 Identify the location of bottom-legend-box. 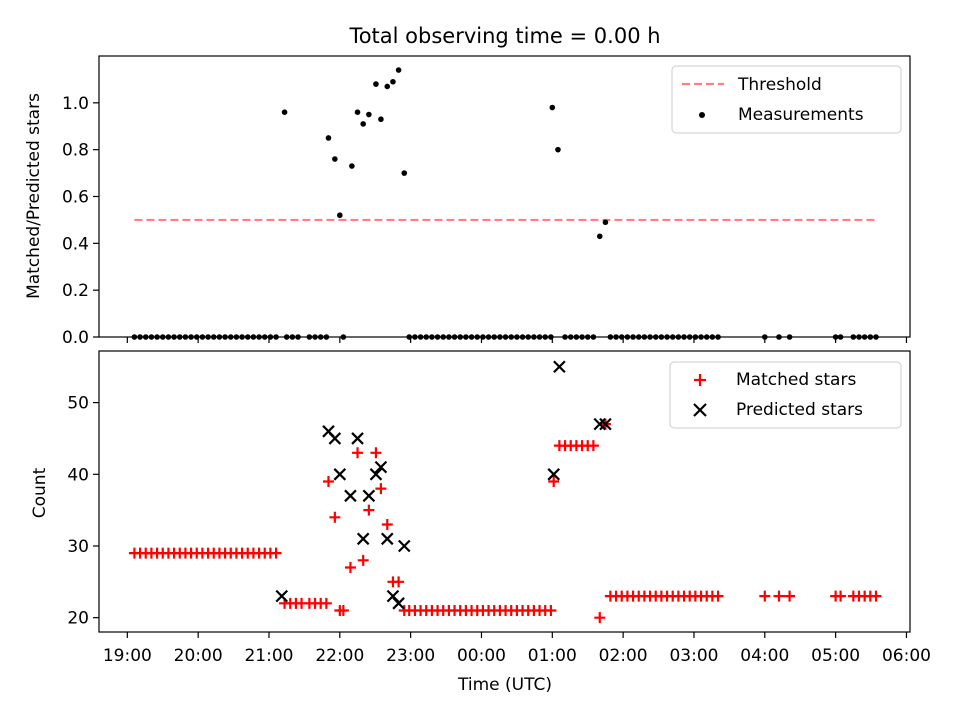
(785, 395).